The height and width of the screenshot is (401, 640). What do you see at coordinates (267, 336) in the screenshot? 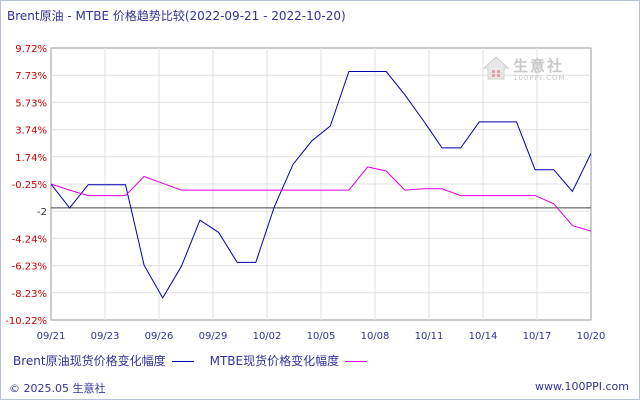
I see `x-tick-label: 10/02` at bounding box center [267, 336].